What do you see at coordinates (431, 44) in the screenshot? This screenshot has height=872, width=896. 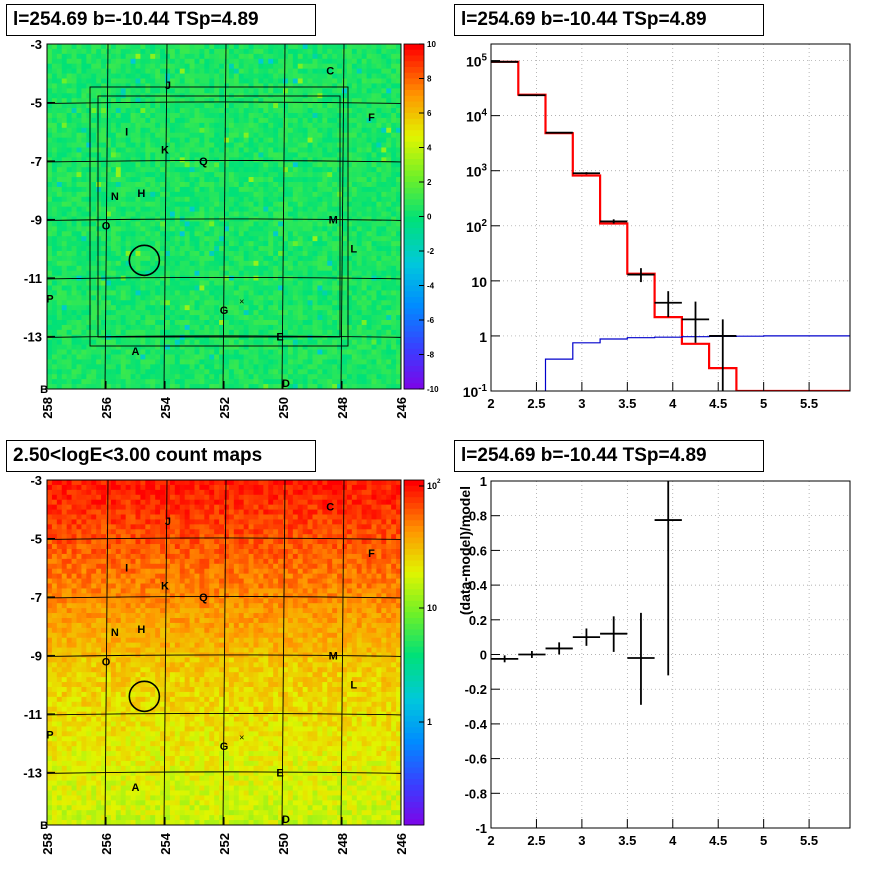 I see `colorbar-tick-label: 10` at bounding box center [431, 44].